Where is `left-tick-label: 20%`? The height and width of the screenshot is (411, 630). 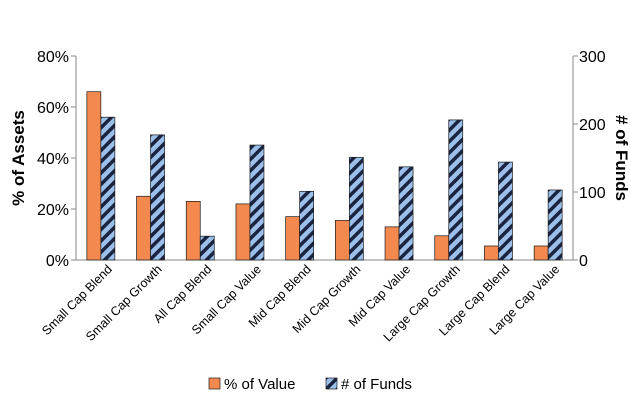
left-tick-label: 20% is located at coordinates (53, 210).